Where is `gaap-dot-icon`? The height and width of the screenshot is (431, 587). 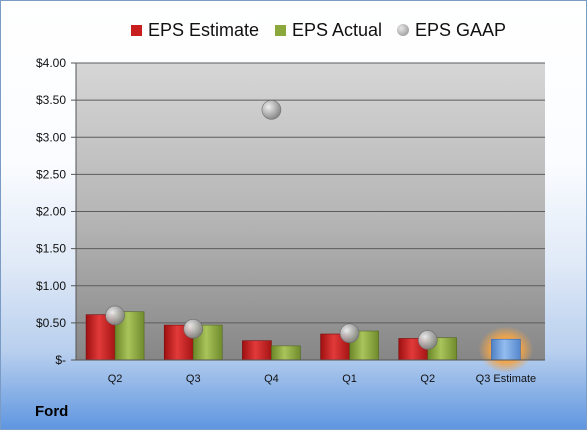 gaap-dot-icon is located at coordinates (403, 30).